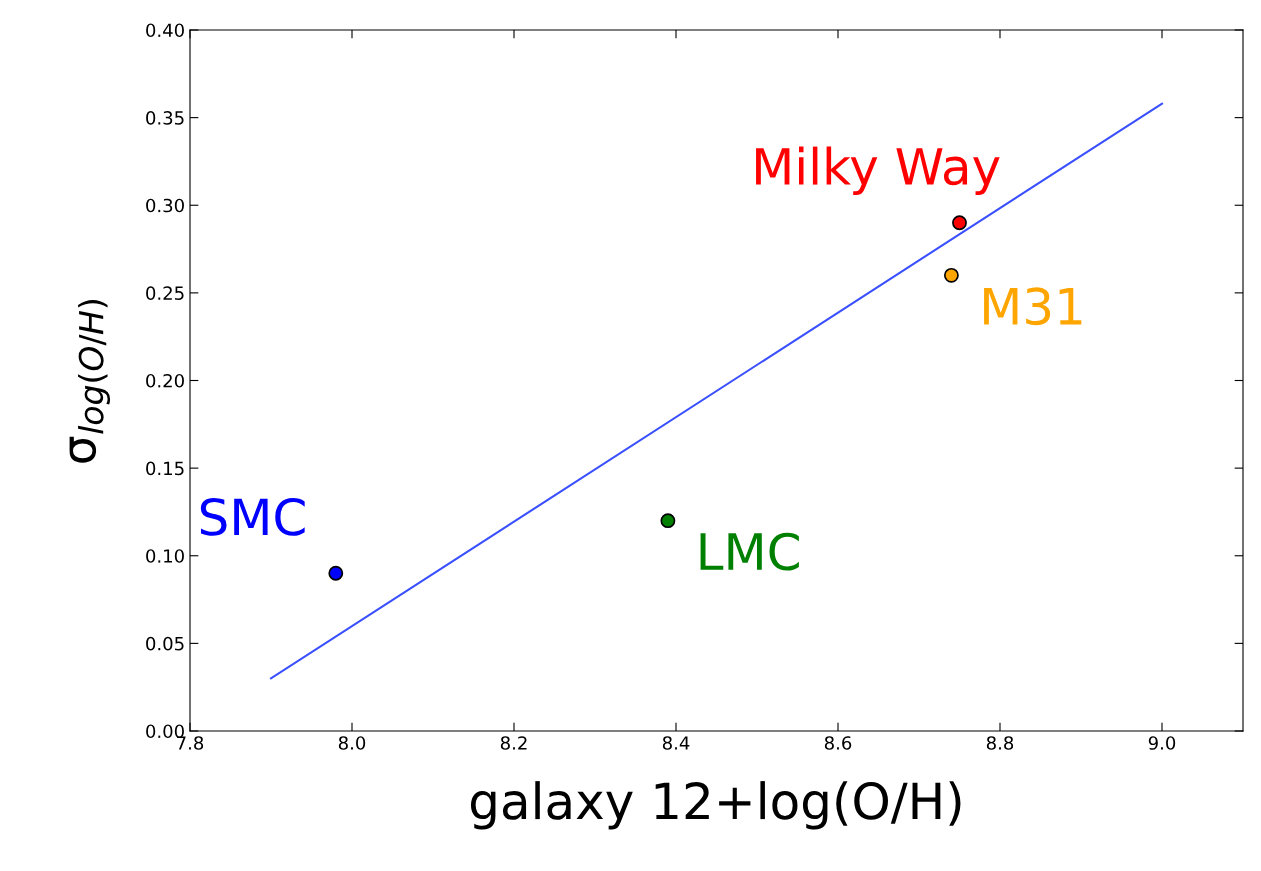 This screenshot has height=871, width=1261. I want to click on x-tick-label: 9.0, so click(1162, 743).